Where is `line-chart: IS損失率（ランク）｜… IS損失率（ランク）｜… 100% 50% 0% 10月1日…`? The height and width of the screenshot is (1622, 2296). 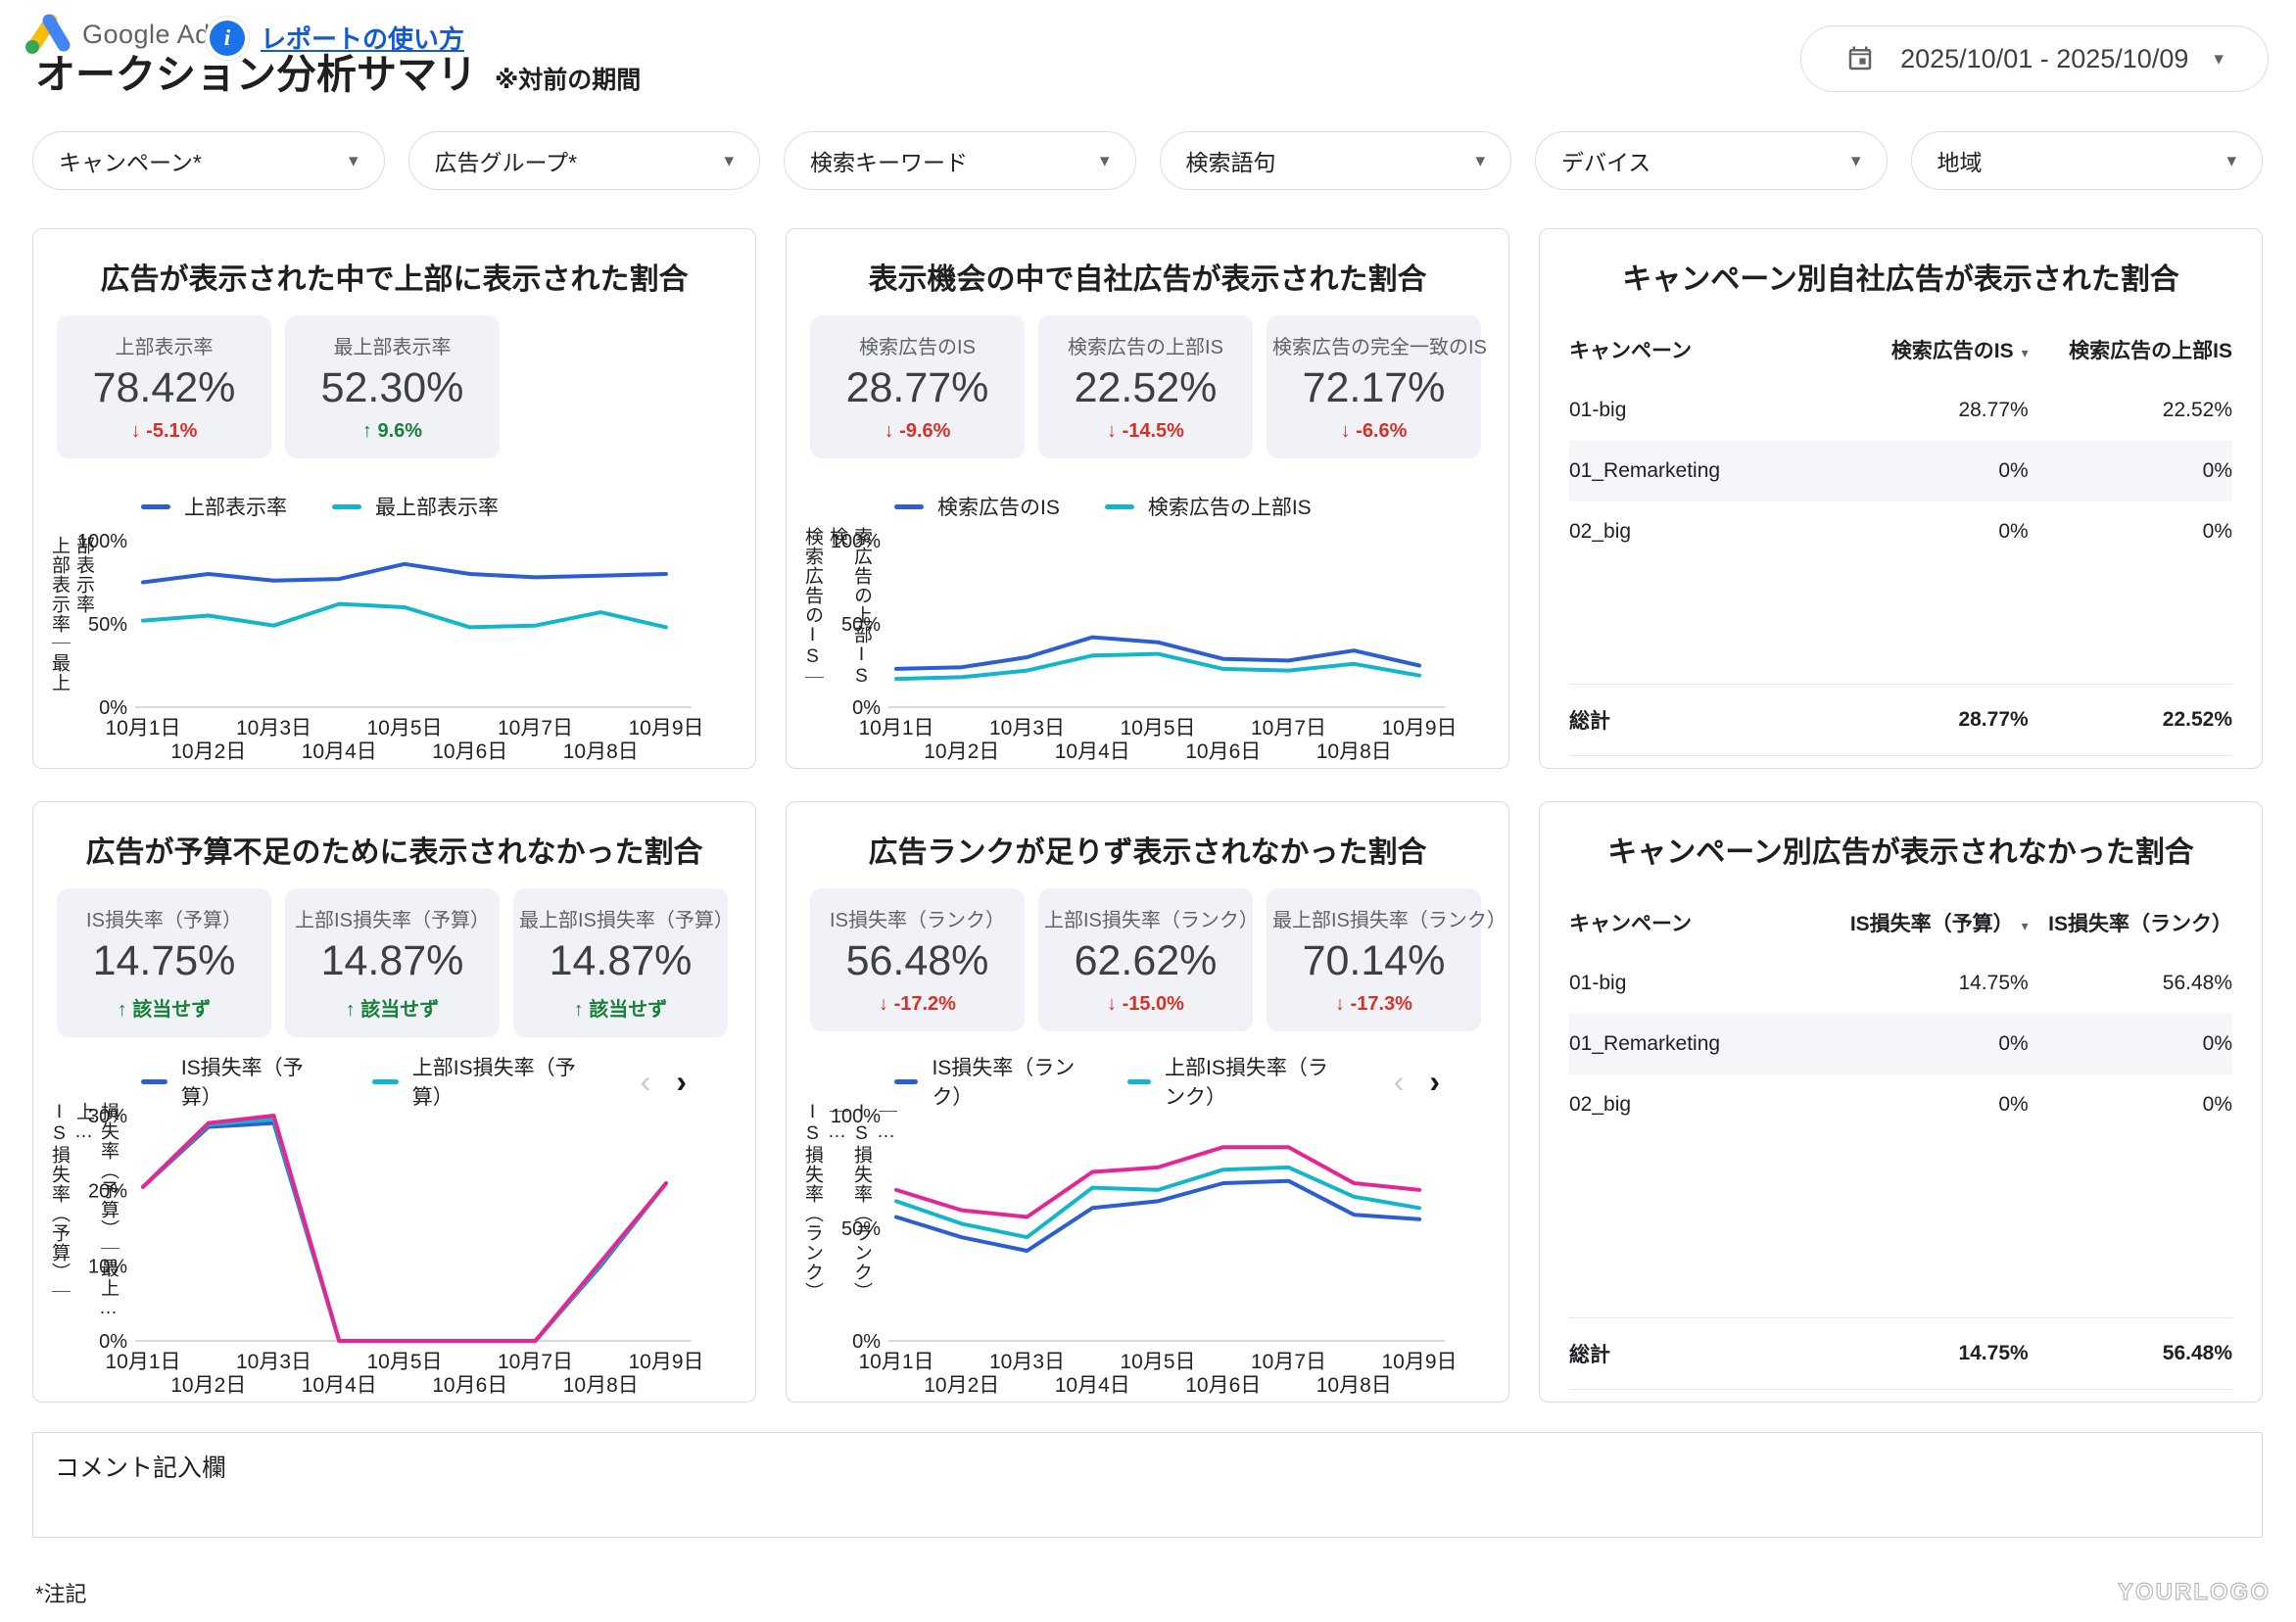
line-chart: IS損失率（ランク）｜… IS損失率（ランク）｜… 100% 50% 0% 10月1日… is located at coordinates (1147, 1249).